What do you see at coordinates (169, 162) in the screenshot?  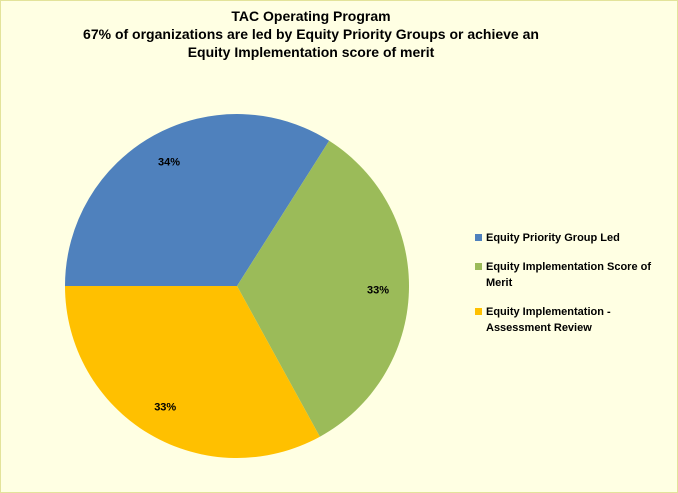 I see `data-label: 34%` at bounding box center [169, 162].